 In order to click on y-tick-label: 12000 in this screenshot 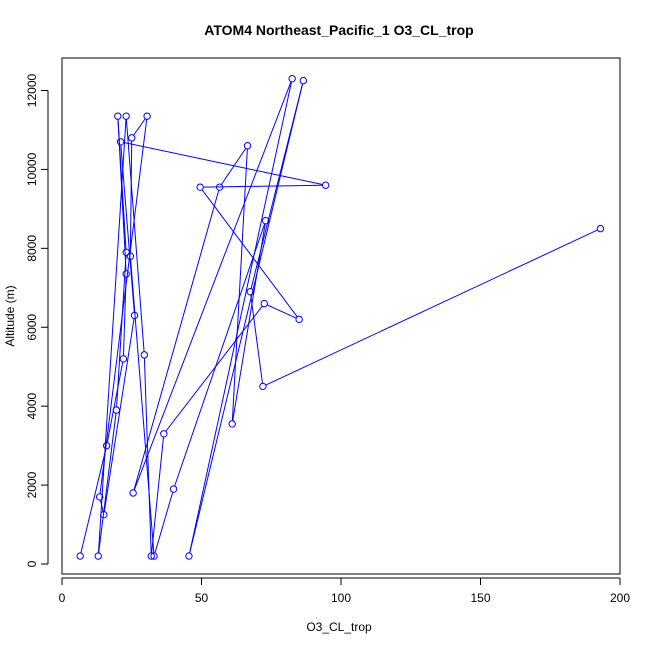, I will do `click(32, 90)`.